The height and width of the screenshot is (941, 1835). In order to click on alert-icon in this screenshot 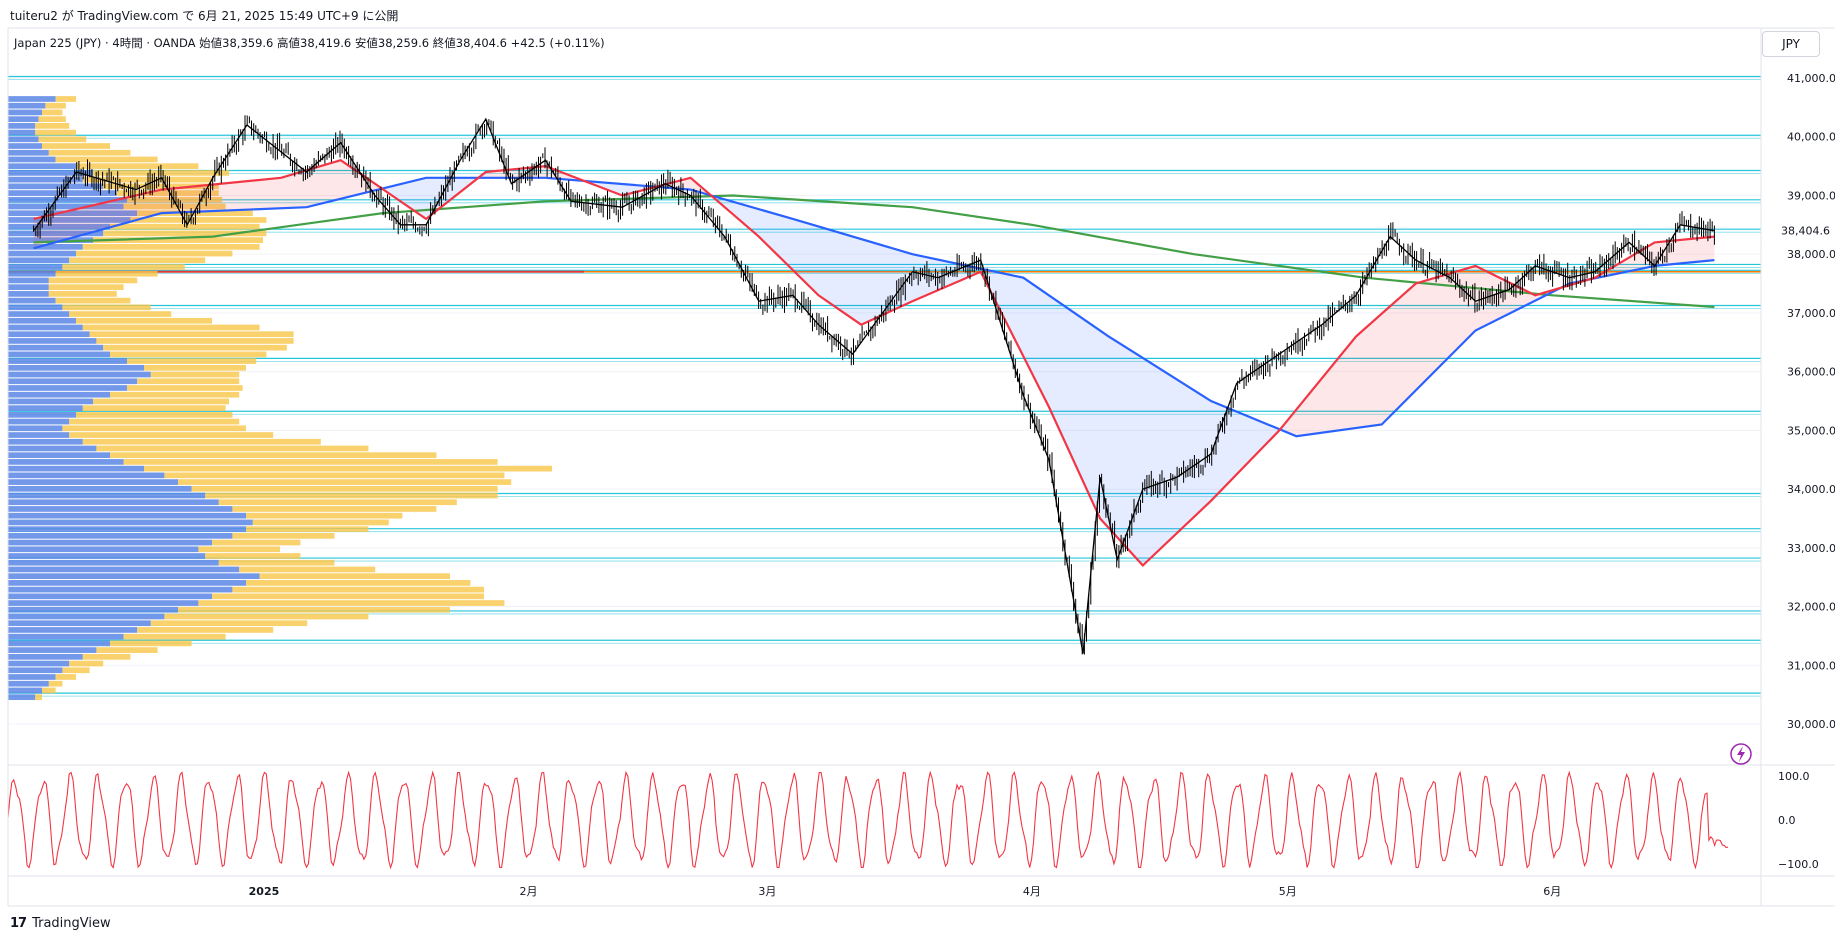, I will do `click(1741, 754)`.